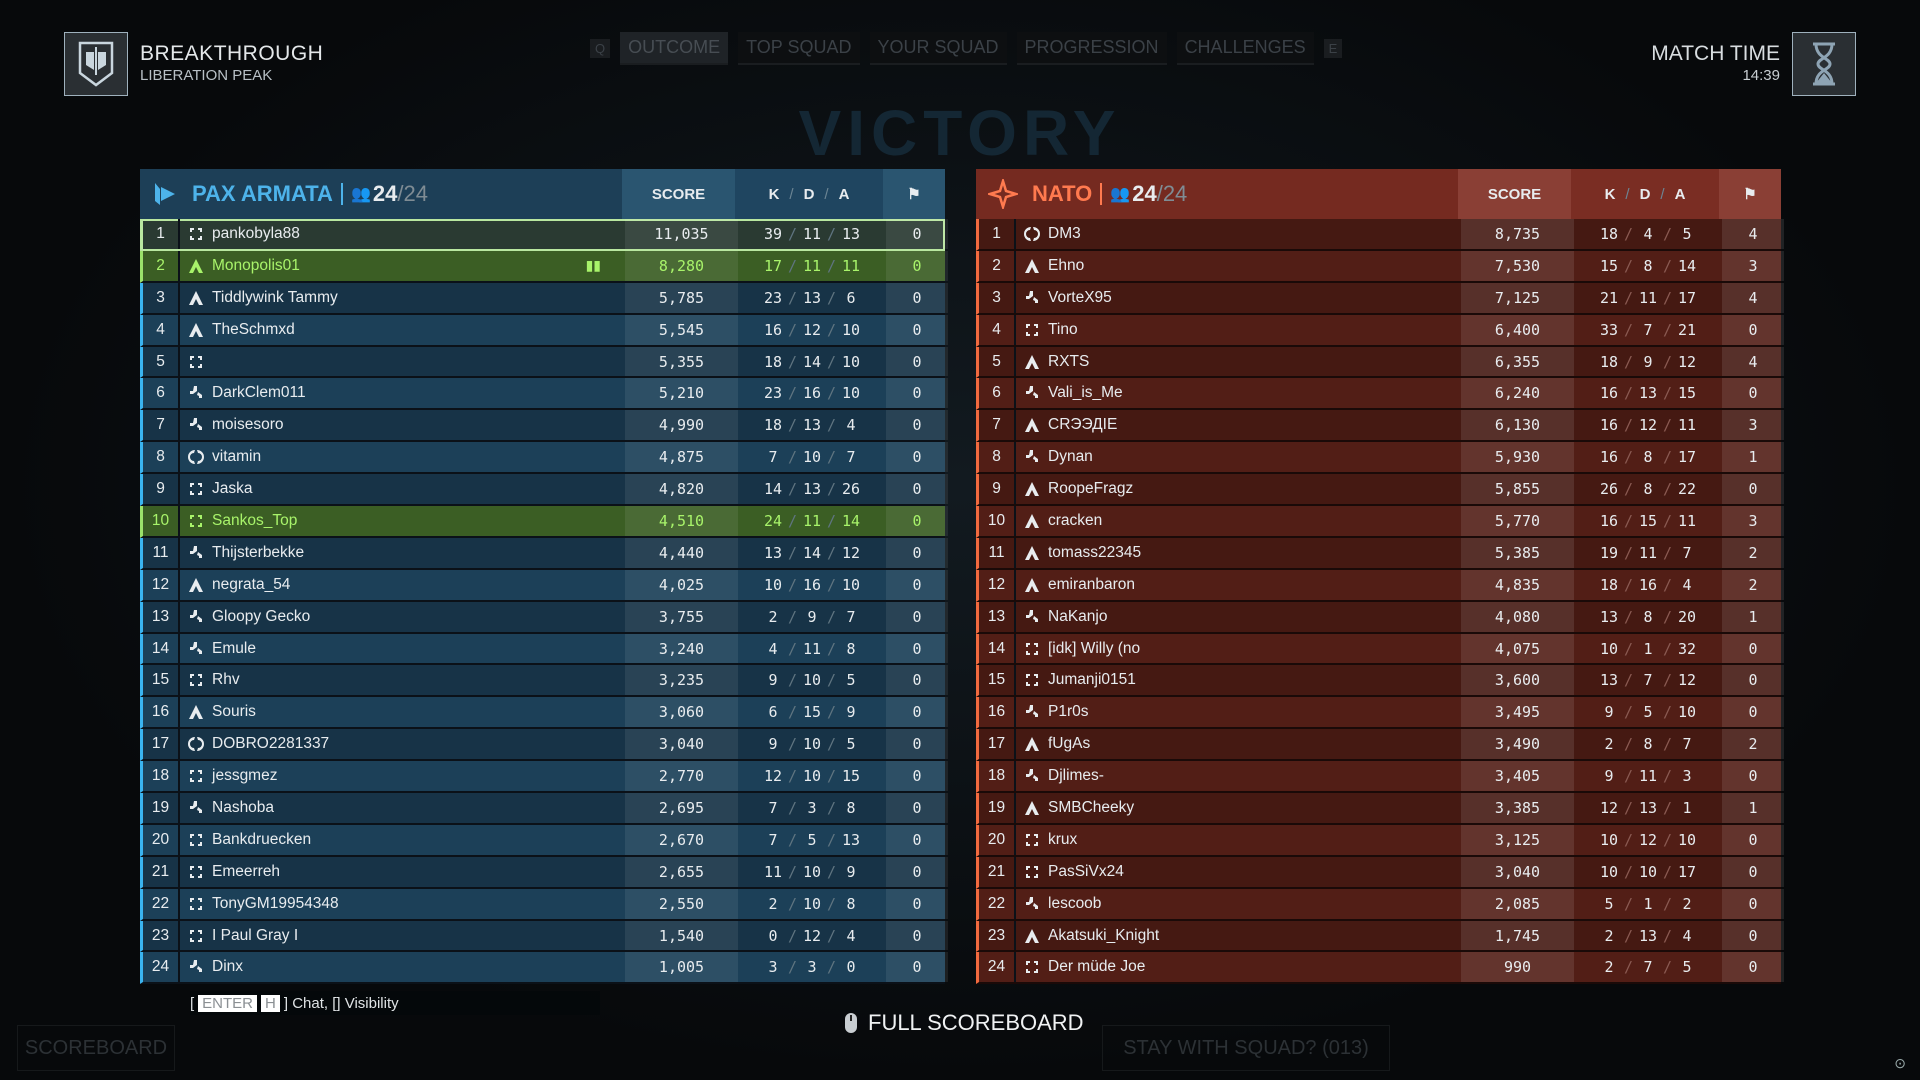 This screenshot has width=1920, height=1080. Describe the element at coordinates (96, 1048) in the screenshot. I see `scoreboard-button: SCOREBOARD` at that location.